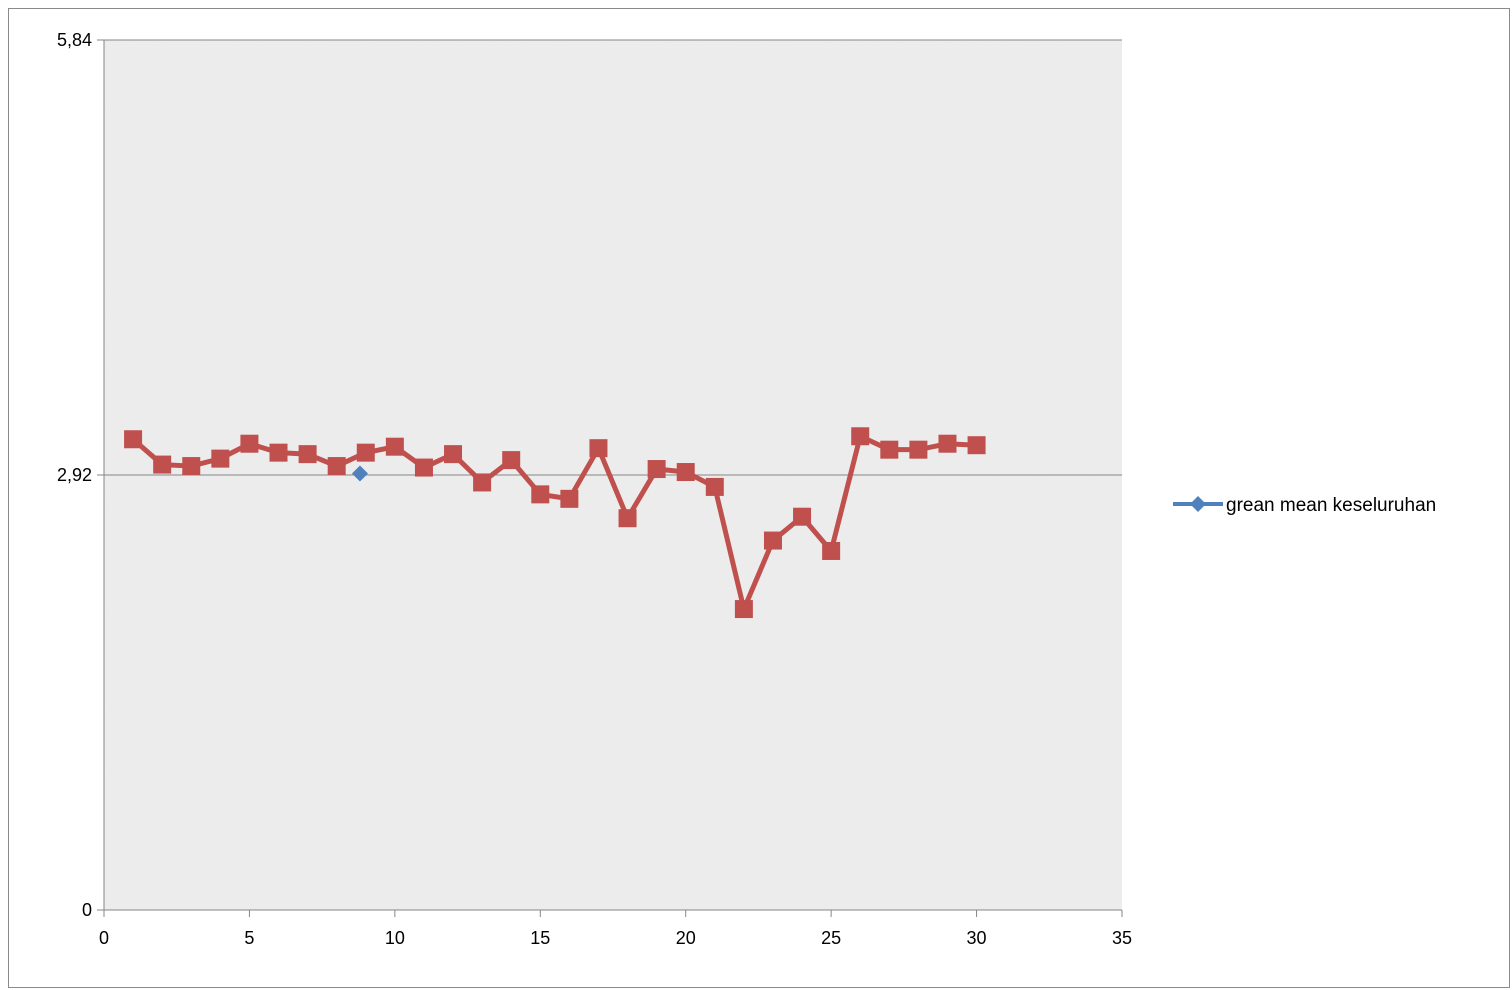 The image size is (1512, 990). What do you see at coordinates (615, 929) in the screenshot?
I see `x-axis-ticks: 0 5 10 15 20 25 30 35` at bounding box center [615, 929].